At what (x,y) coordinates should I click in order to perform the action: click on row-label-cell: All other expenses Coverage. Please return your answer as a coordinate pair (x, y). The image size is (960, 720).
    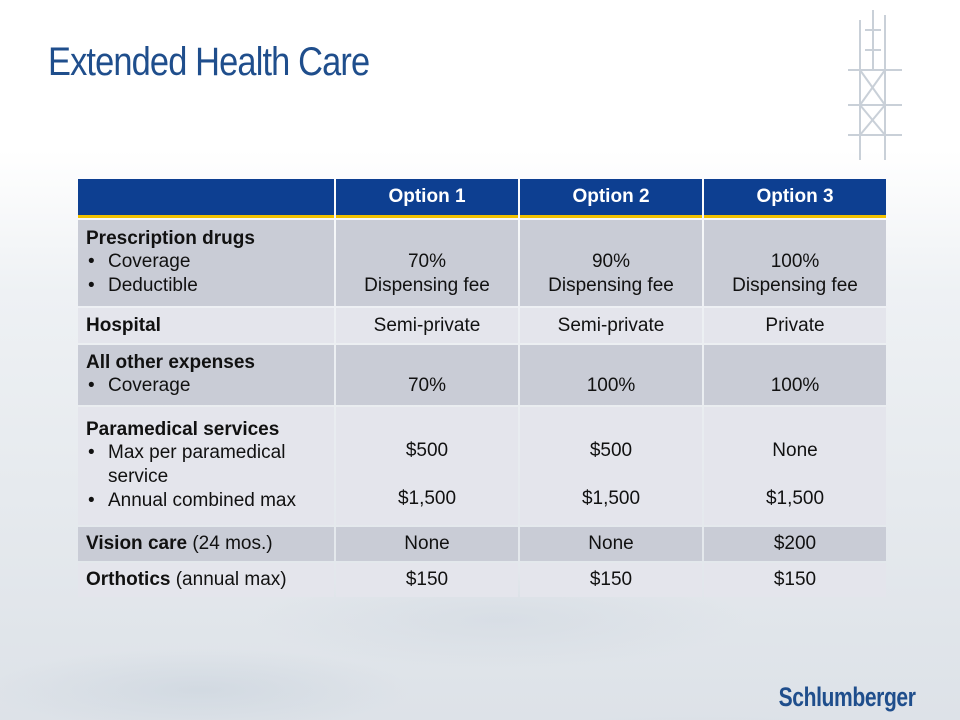
    Looking at the image, I should click on (206, 375).